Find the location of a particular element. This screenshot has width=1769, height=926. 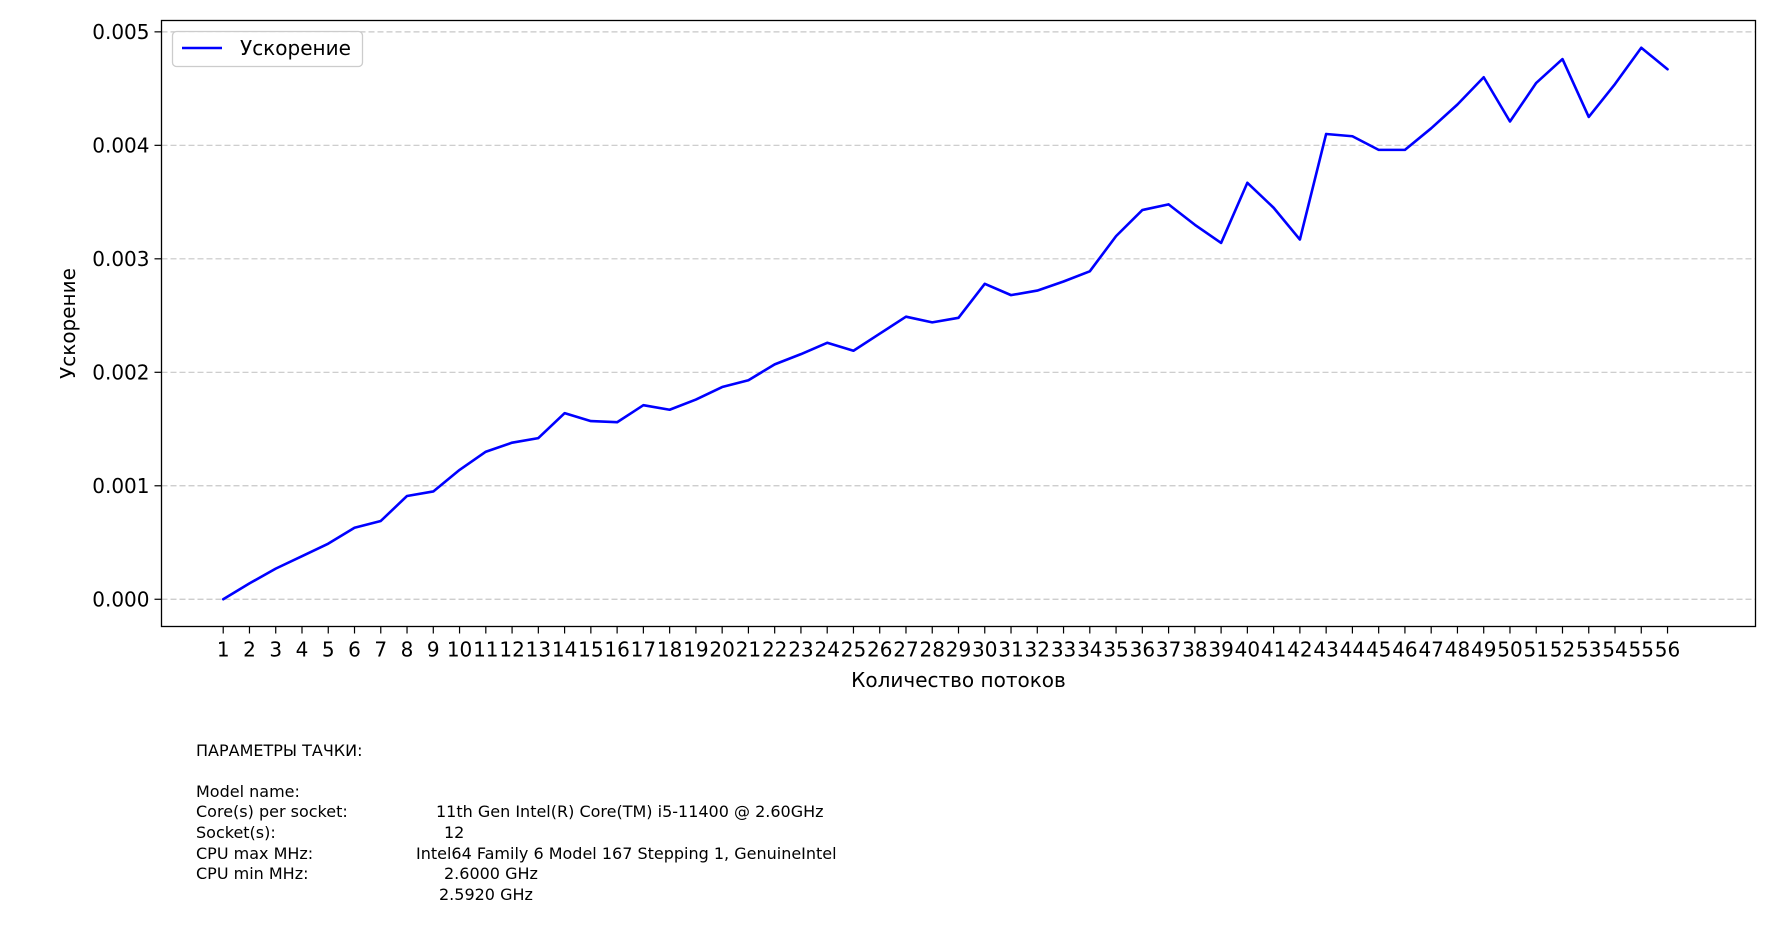

x-tick-label: 56 is located at coordinates (1667, 650).